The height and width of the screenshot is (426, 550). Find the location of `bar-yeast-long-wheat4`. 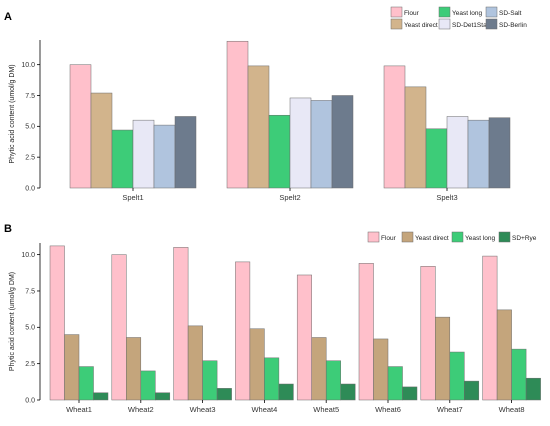

bar-yeast-long-wheat4 is located at coordinates (272, 379).